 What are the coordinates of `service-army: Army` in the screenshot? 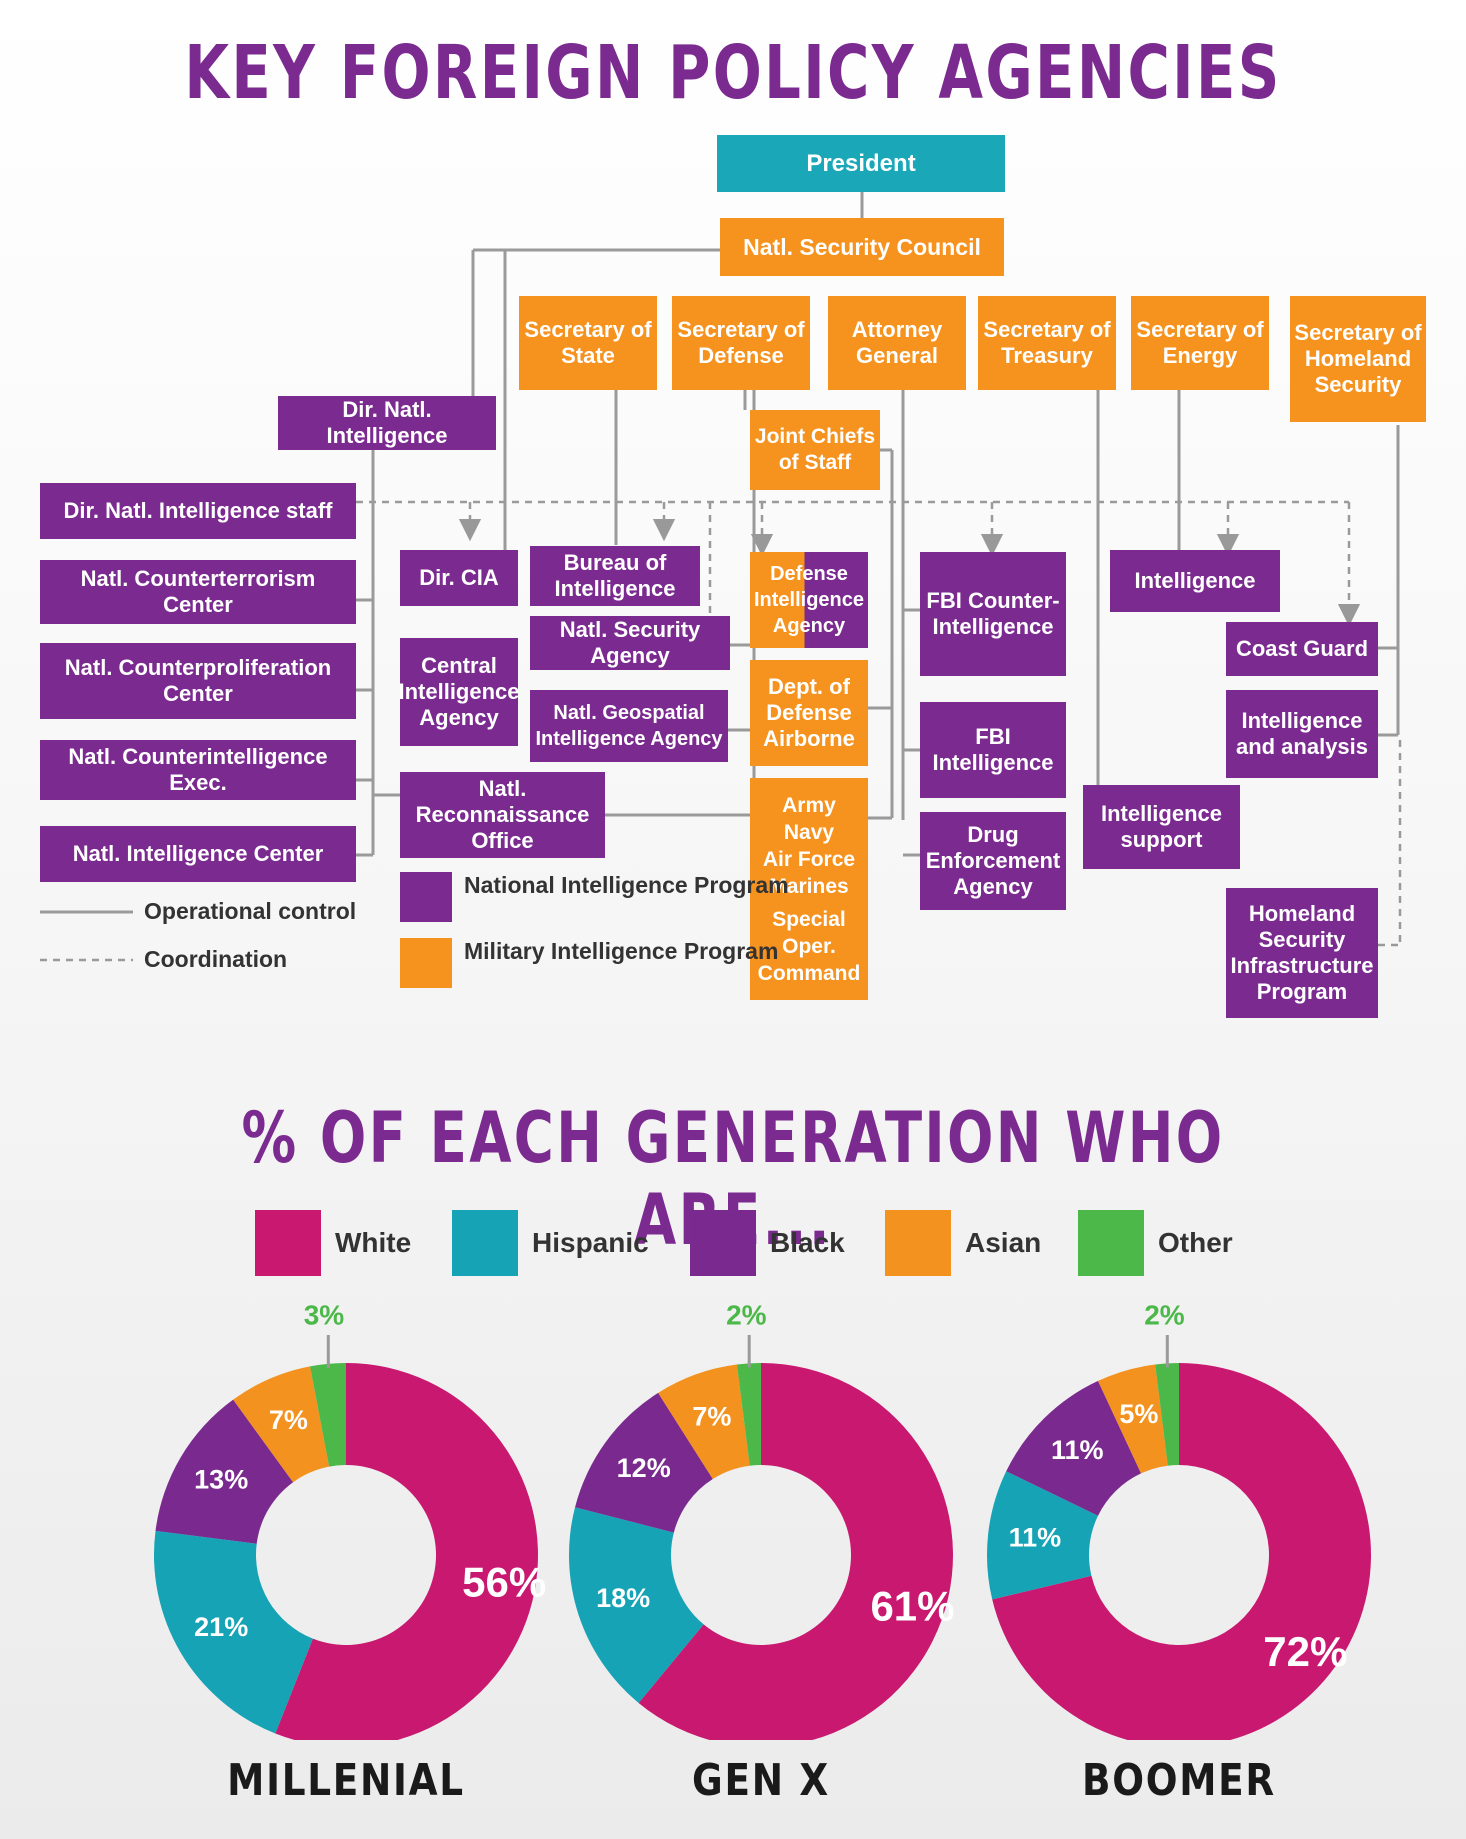 It's located at (809, 805).